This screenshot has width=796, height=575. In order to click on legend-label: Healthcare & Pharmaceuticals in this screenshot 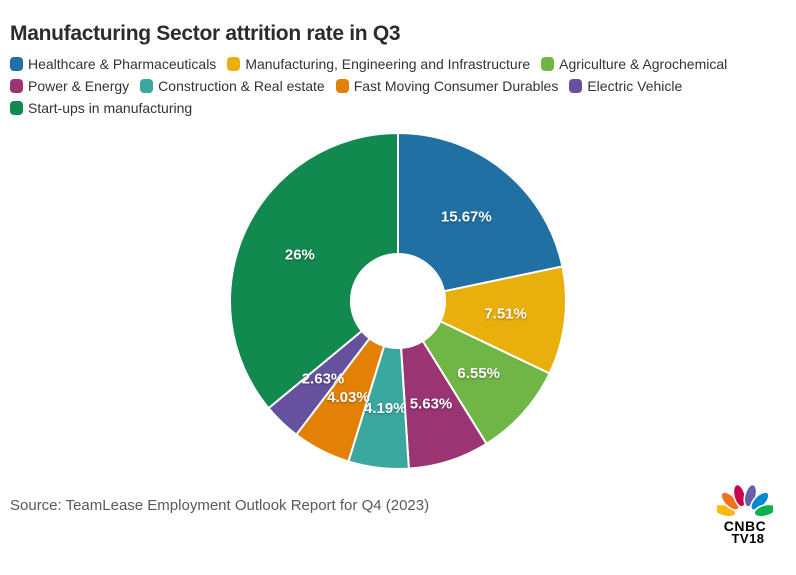, I will do `click(122, 64)`.